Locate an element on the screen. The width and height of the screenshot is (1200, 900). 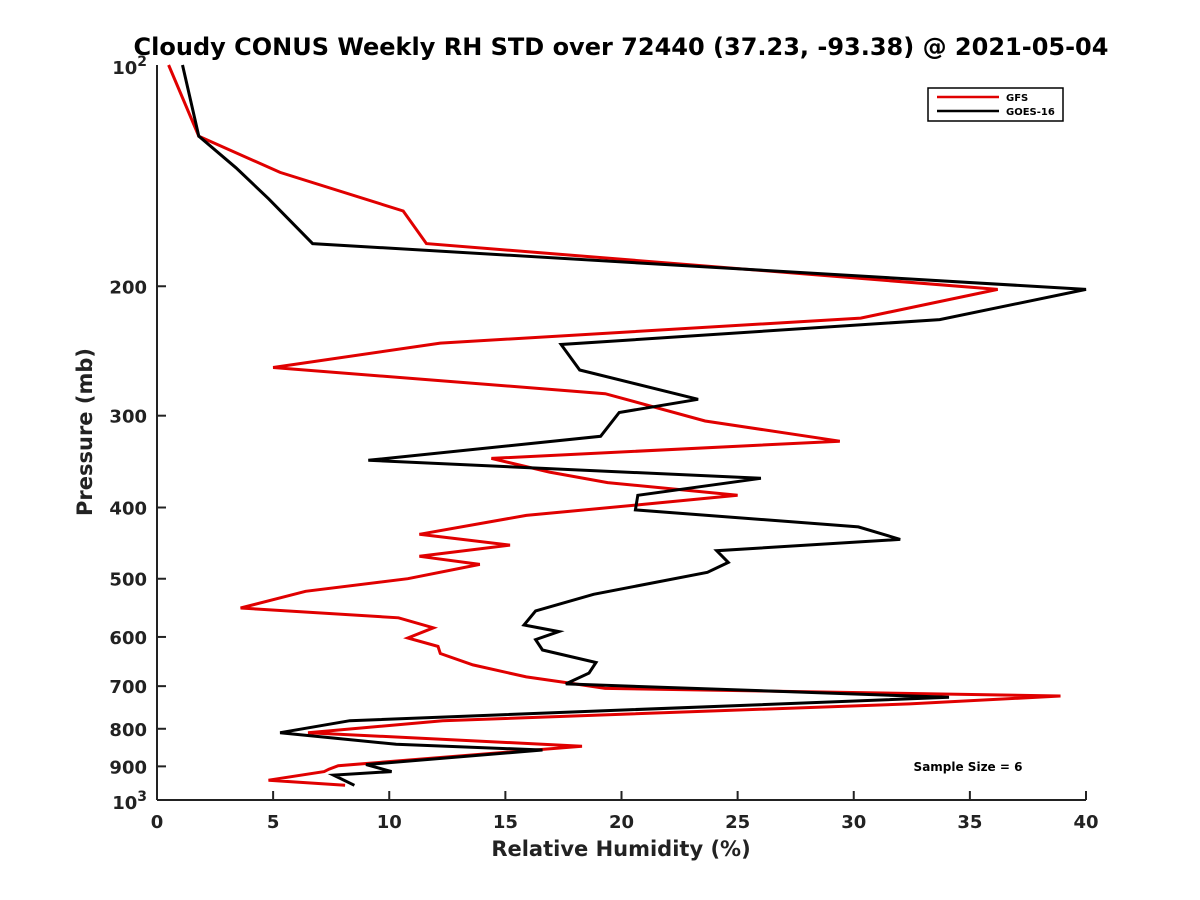
x-axis-label: Relative Humidity (%) is located at coordinates (620, 849).